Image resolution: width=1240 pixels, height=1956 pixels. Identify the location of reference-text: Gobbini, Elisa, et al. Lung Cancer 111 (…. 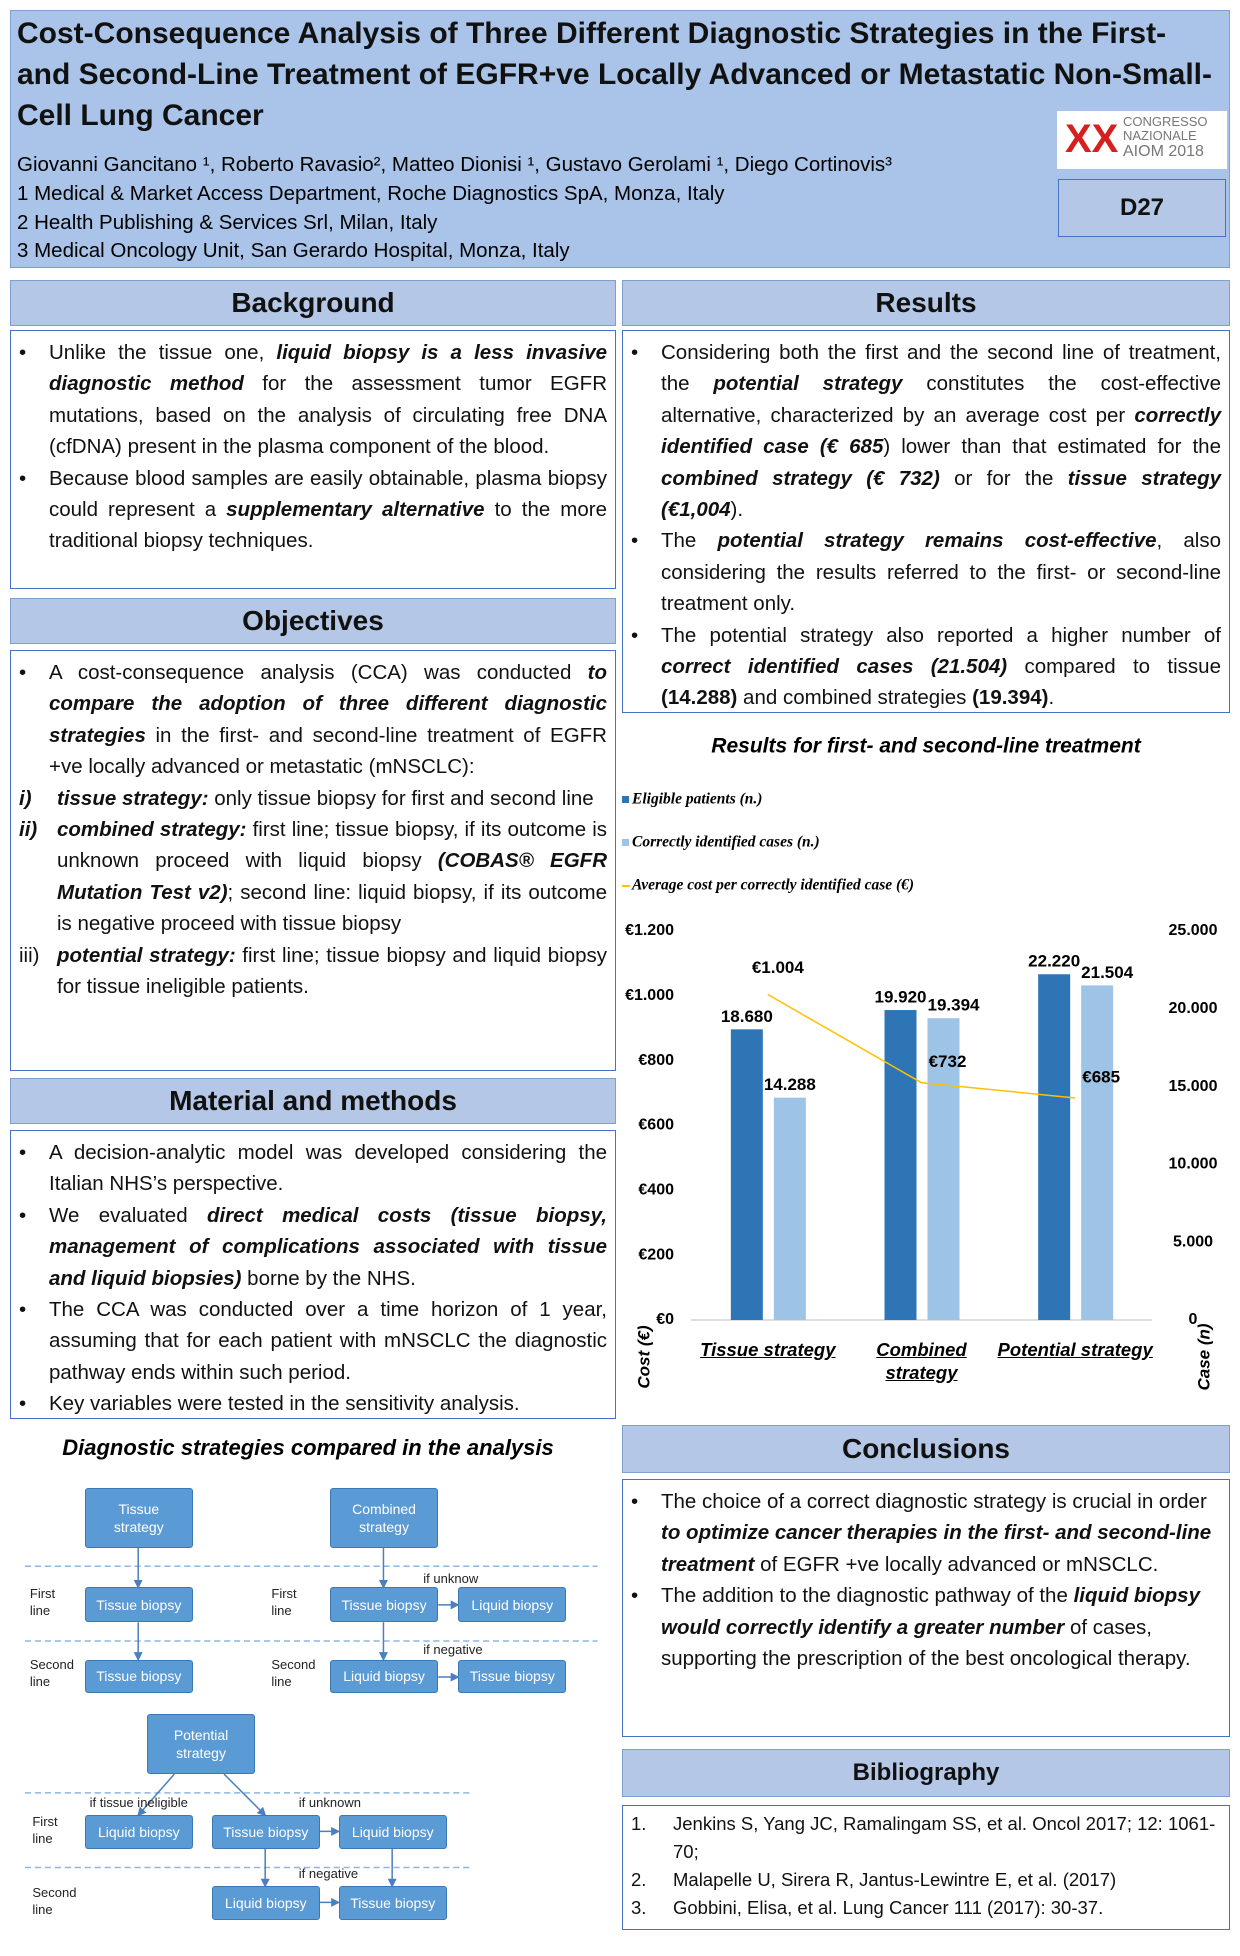
(888, 1907).